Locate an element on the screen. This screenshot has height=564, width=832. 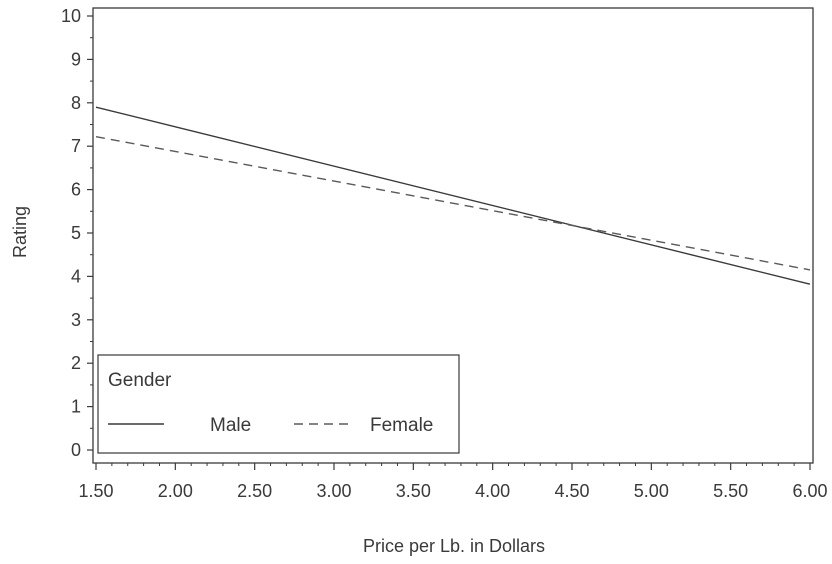
legend-label-female: Female is located at coordinates (401, 425).